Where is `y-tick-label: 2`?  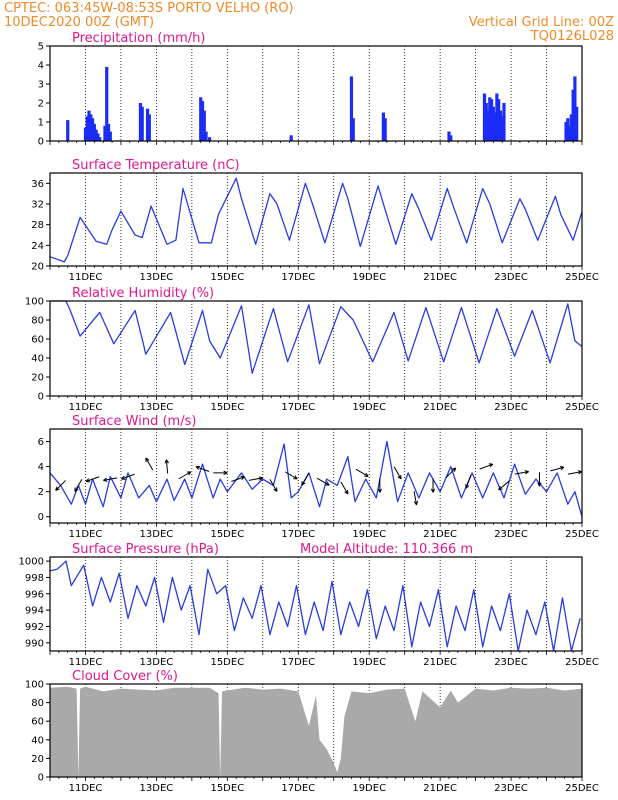
y-tick-label: 2 is located at coordinates (41, 492).